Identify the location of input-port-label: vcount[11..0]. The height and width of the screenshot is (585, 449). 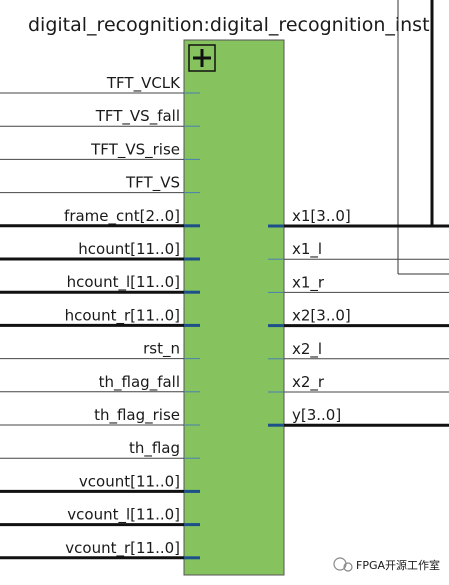
(129, 481).